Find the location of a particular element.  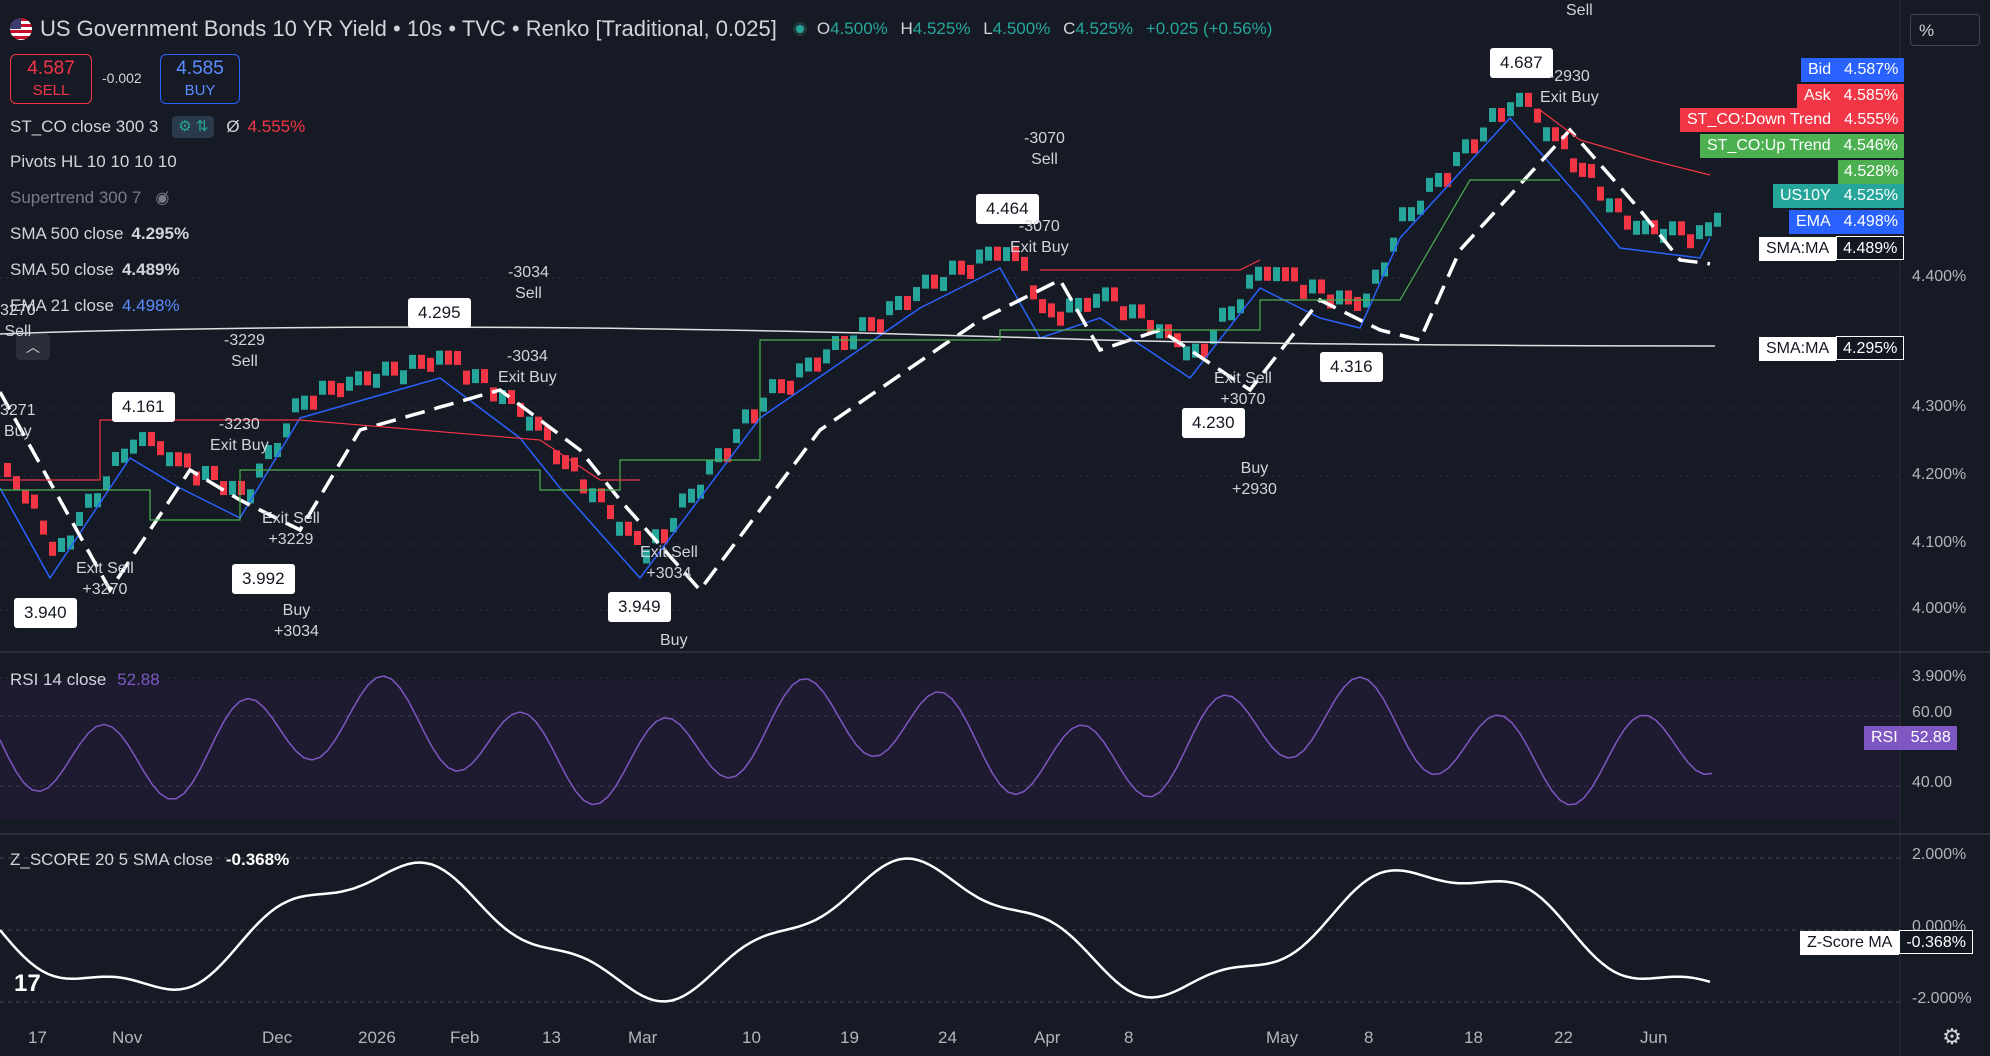

legend-sma500: SMA 500 close 4.295% is located at coordinates (100, 233).